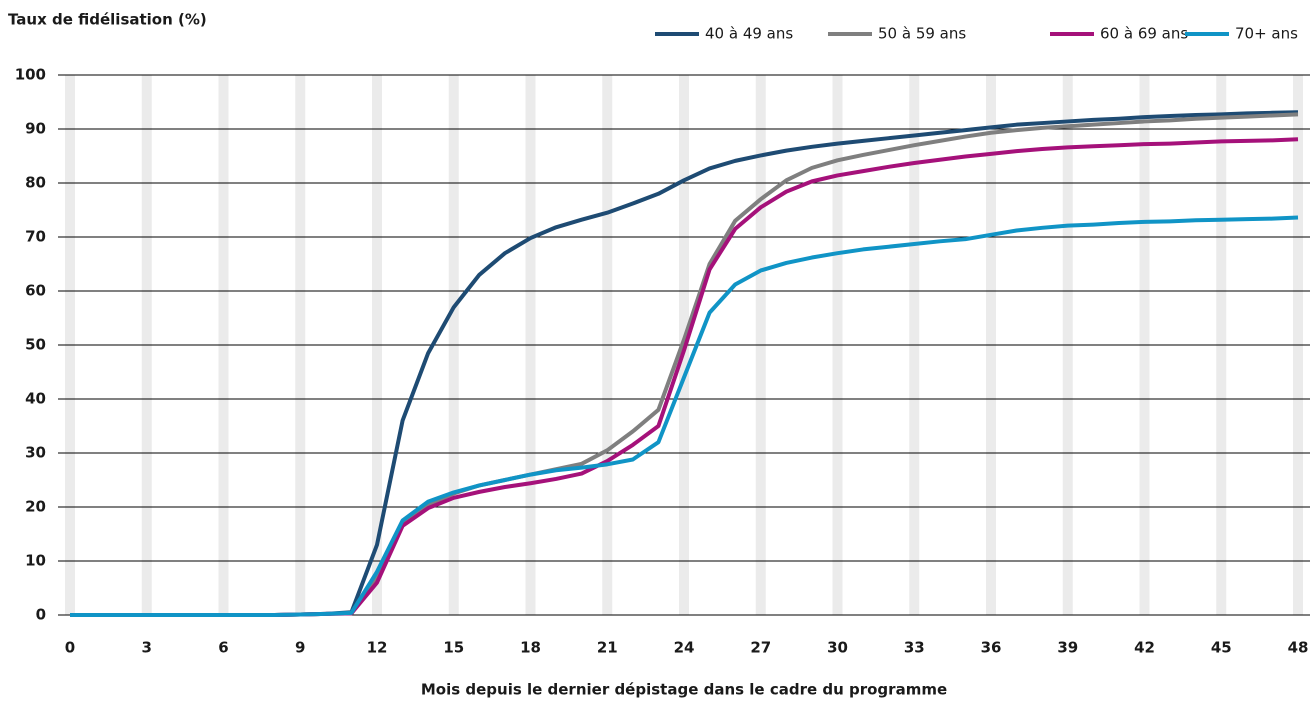 This screenshot has width=1312, height=703. Describe the element at coordinates (35, 291) in the screenshot. I see `y-tick-label: 60` at that location.